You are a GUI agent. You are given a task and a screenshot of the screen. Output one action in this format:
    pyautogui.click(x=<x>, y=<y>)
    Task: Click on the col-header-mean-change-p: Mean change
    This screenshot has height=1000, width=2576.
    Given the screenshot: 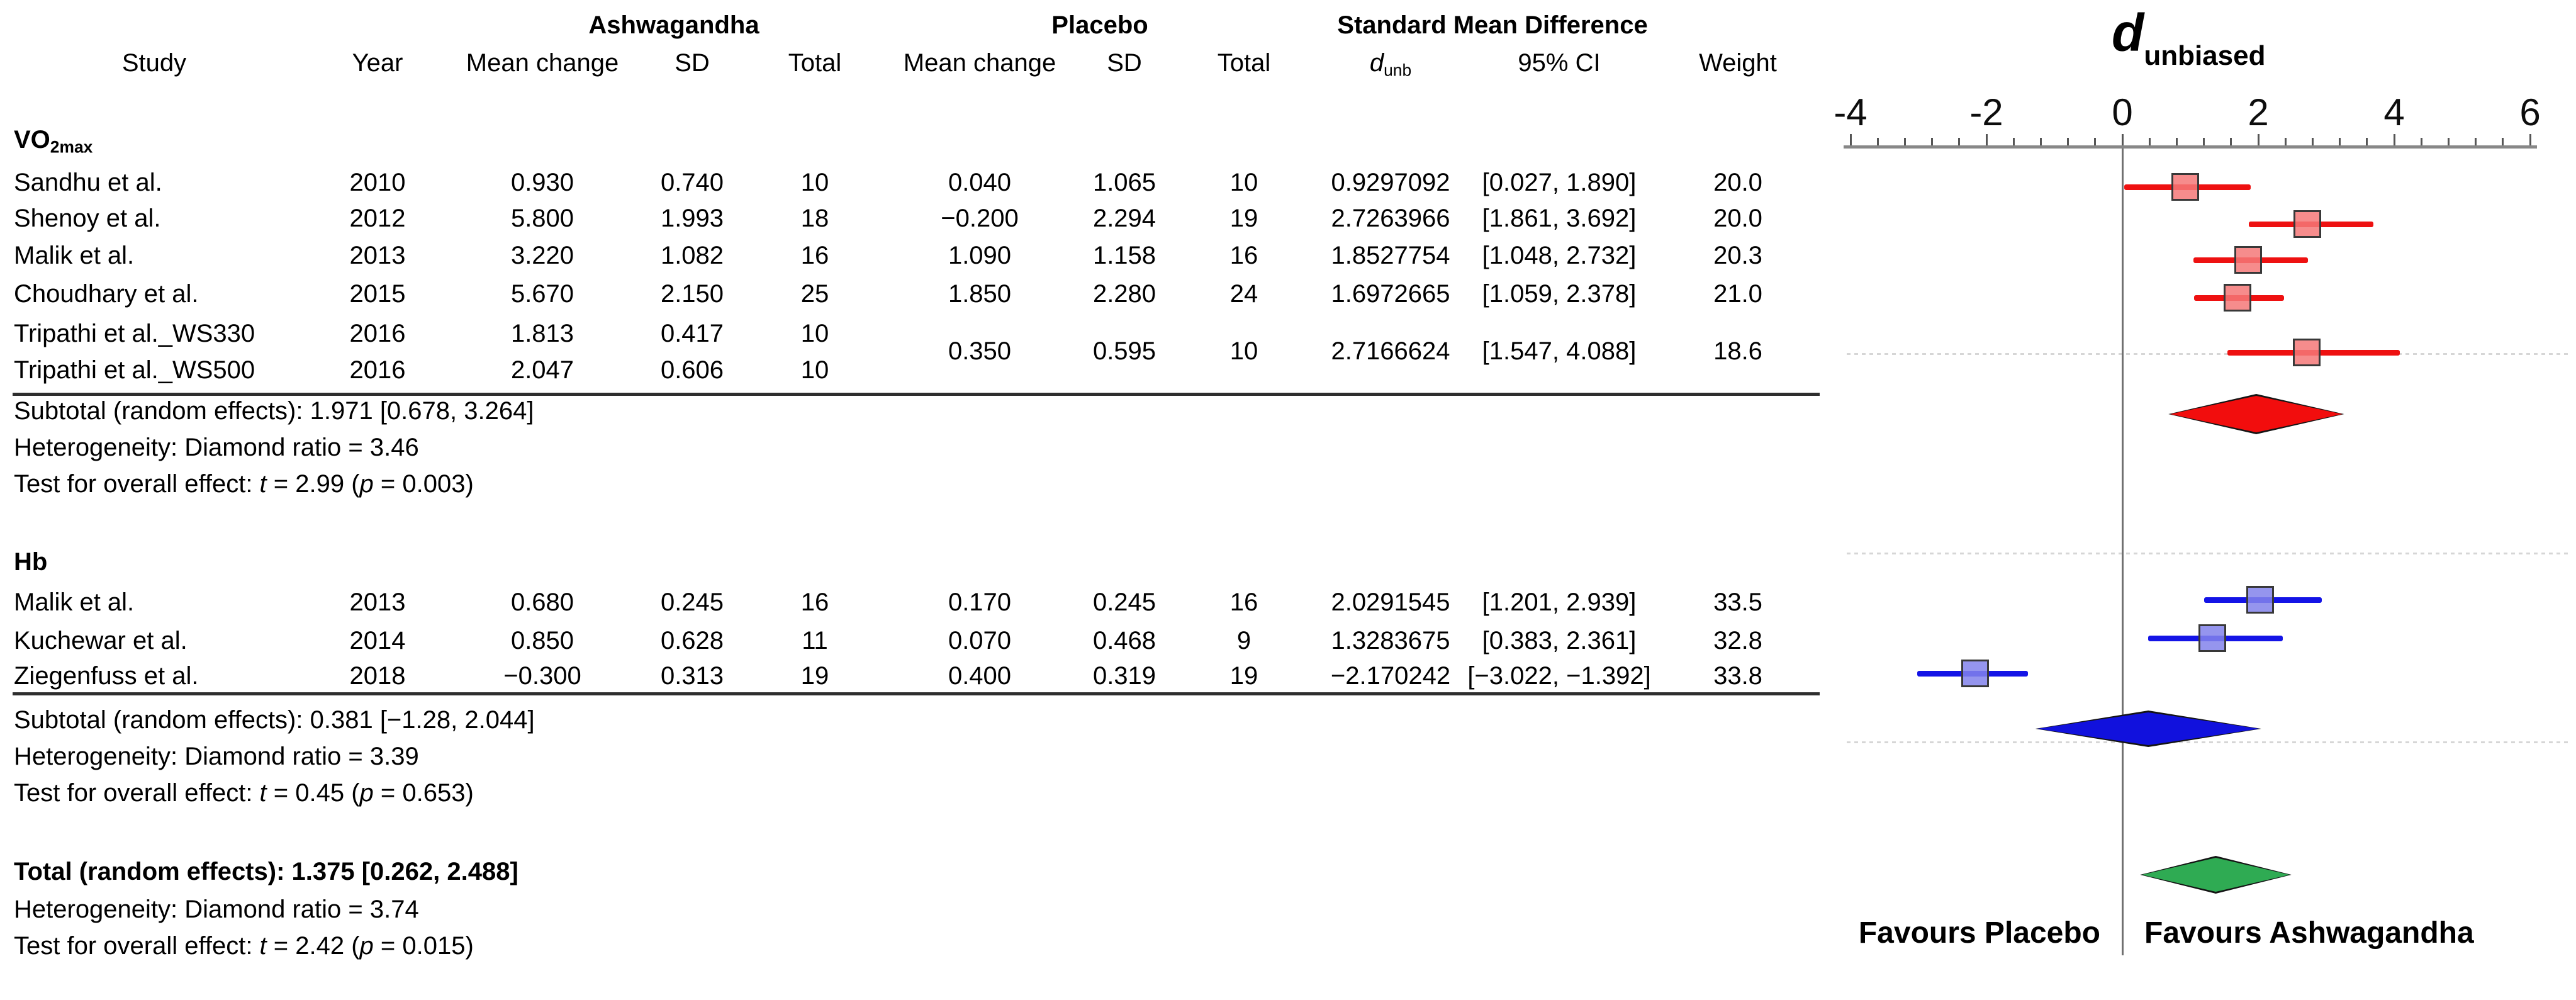 What is the action you would take?
    pyautogui.click(x=979, y=63)
    